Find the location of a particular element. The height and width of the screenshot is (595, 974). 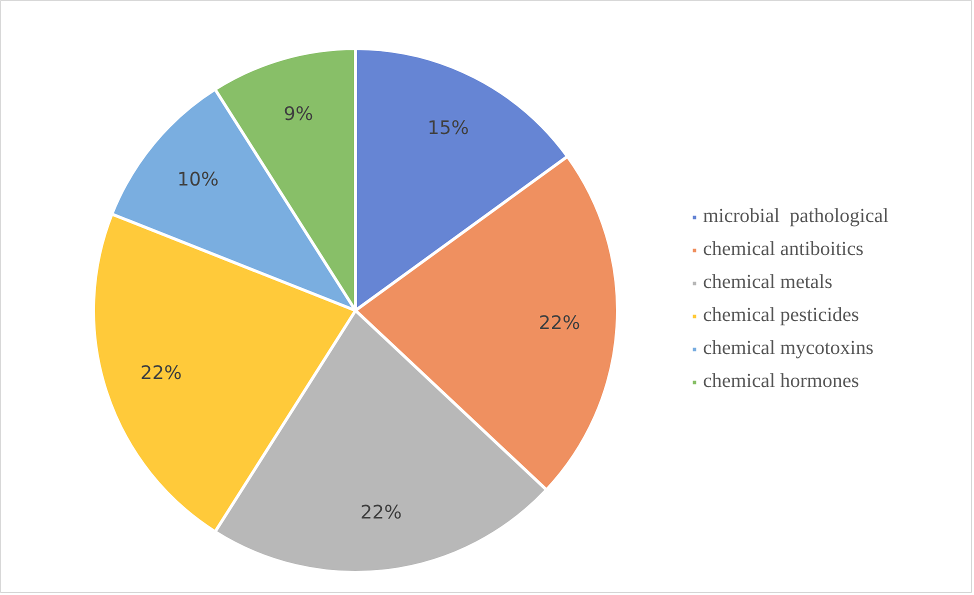

data-label: 10% is located at coordinates (198, 180).